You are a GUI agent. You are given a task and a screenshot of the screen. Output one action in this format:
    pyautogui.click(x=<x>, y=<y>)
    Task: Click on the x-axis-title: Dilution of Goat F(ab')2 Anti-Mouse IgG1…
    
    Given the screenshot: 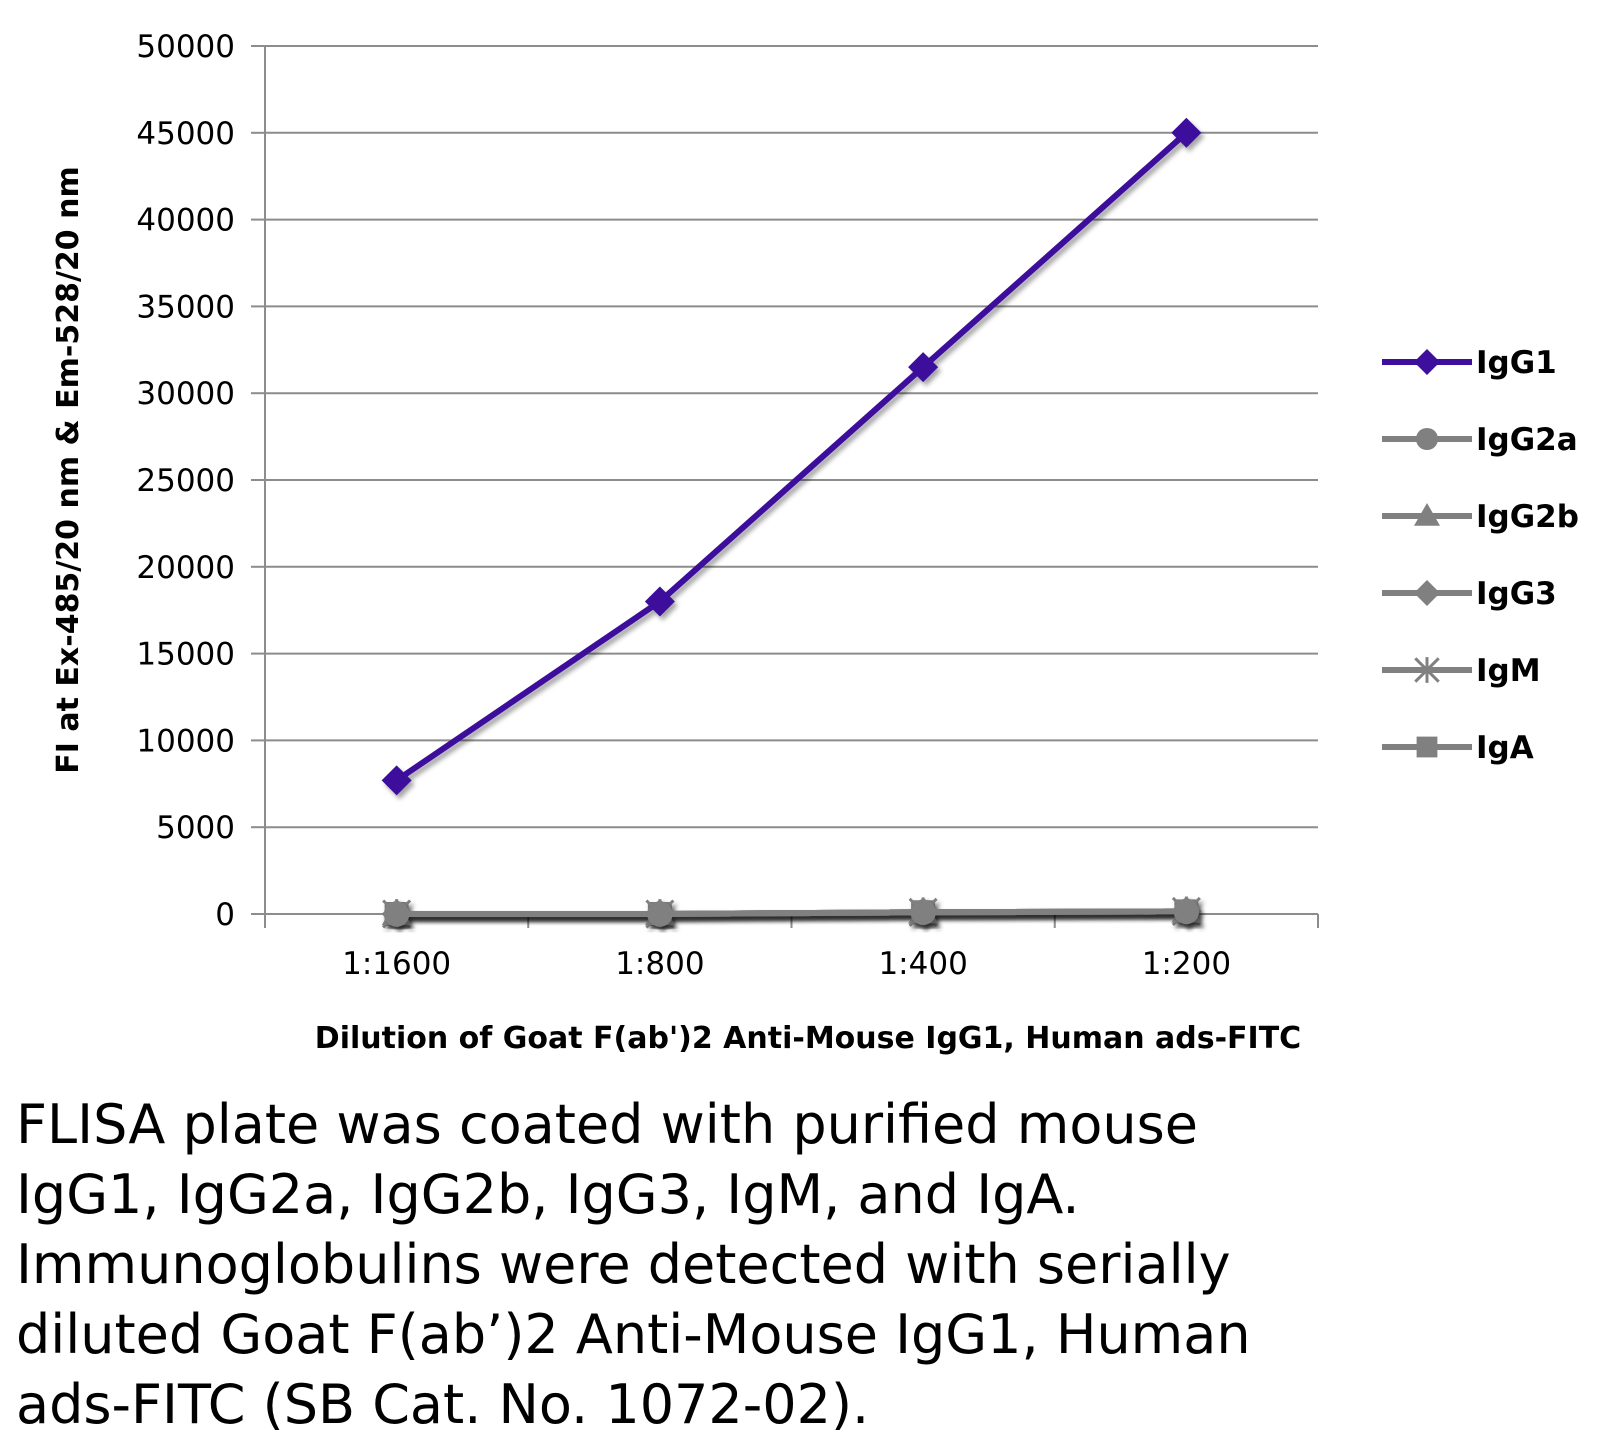 What is the action you would take?
    pyautogui.click(x=808, y=1038)
    